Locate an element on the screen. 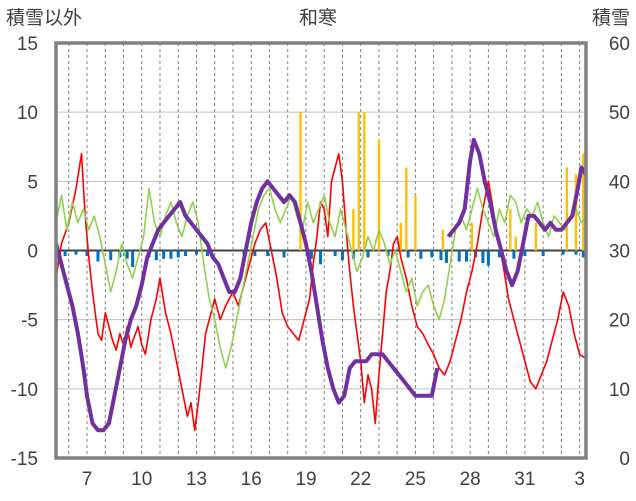 This screenshot has height=501, width=636. x-tick-label: 16 is located at coordinates (251, 479).